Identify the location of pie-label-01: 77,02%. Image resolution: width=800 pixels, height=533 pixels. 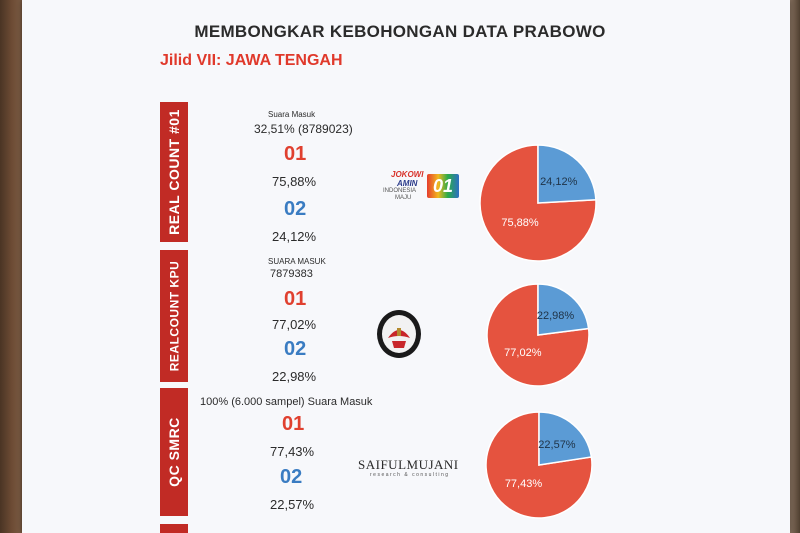
(523, 353).